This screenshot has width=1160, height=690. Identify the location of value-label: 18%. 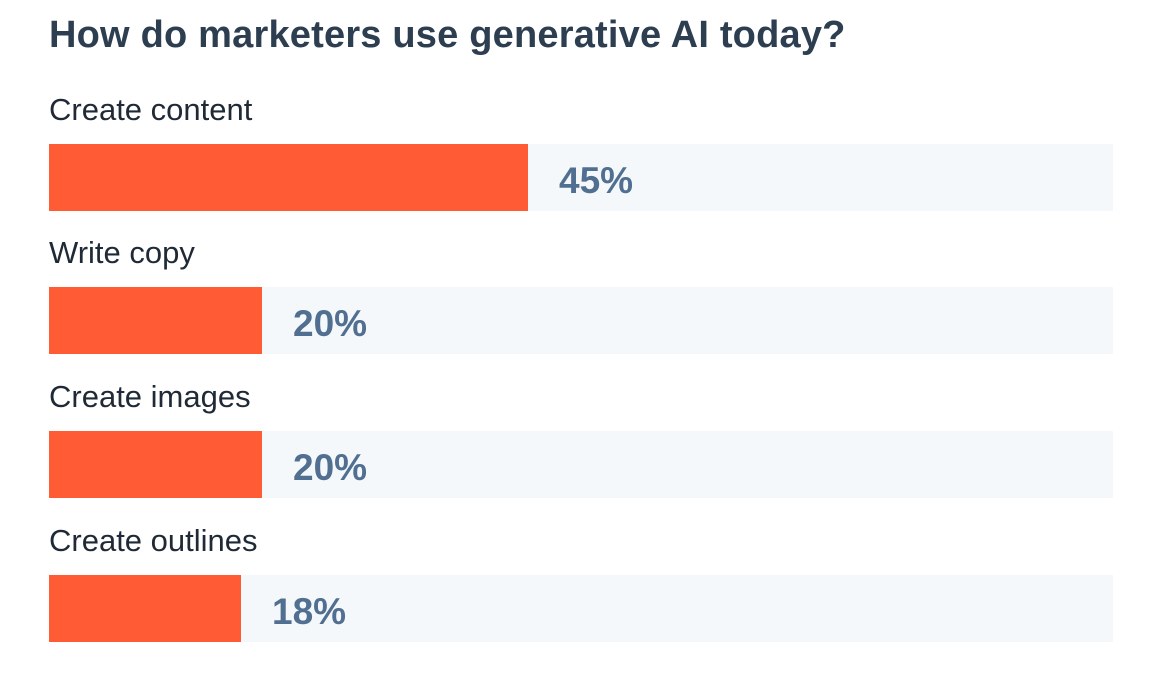
(309, 611).